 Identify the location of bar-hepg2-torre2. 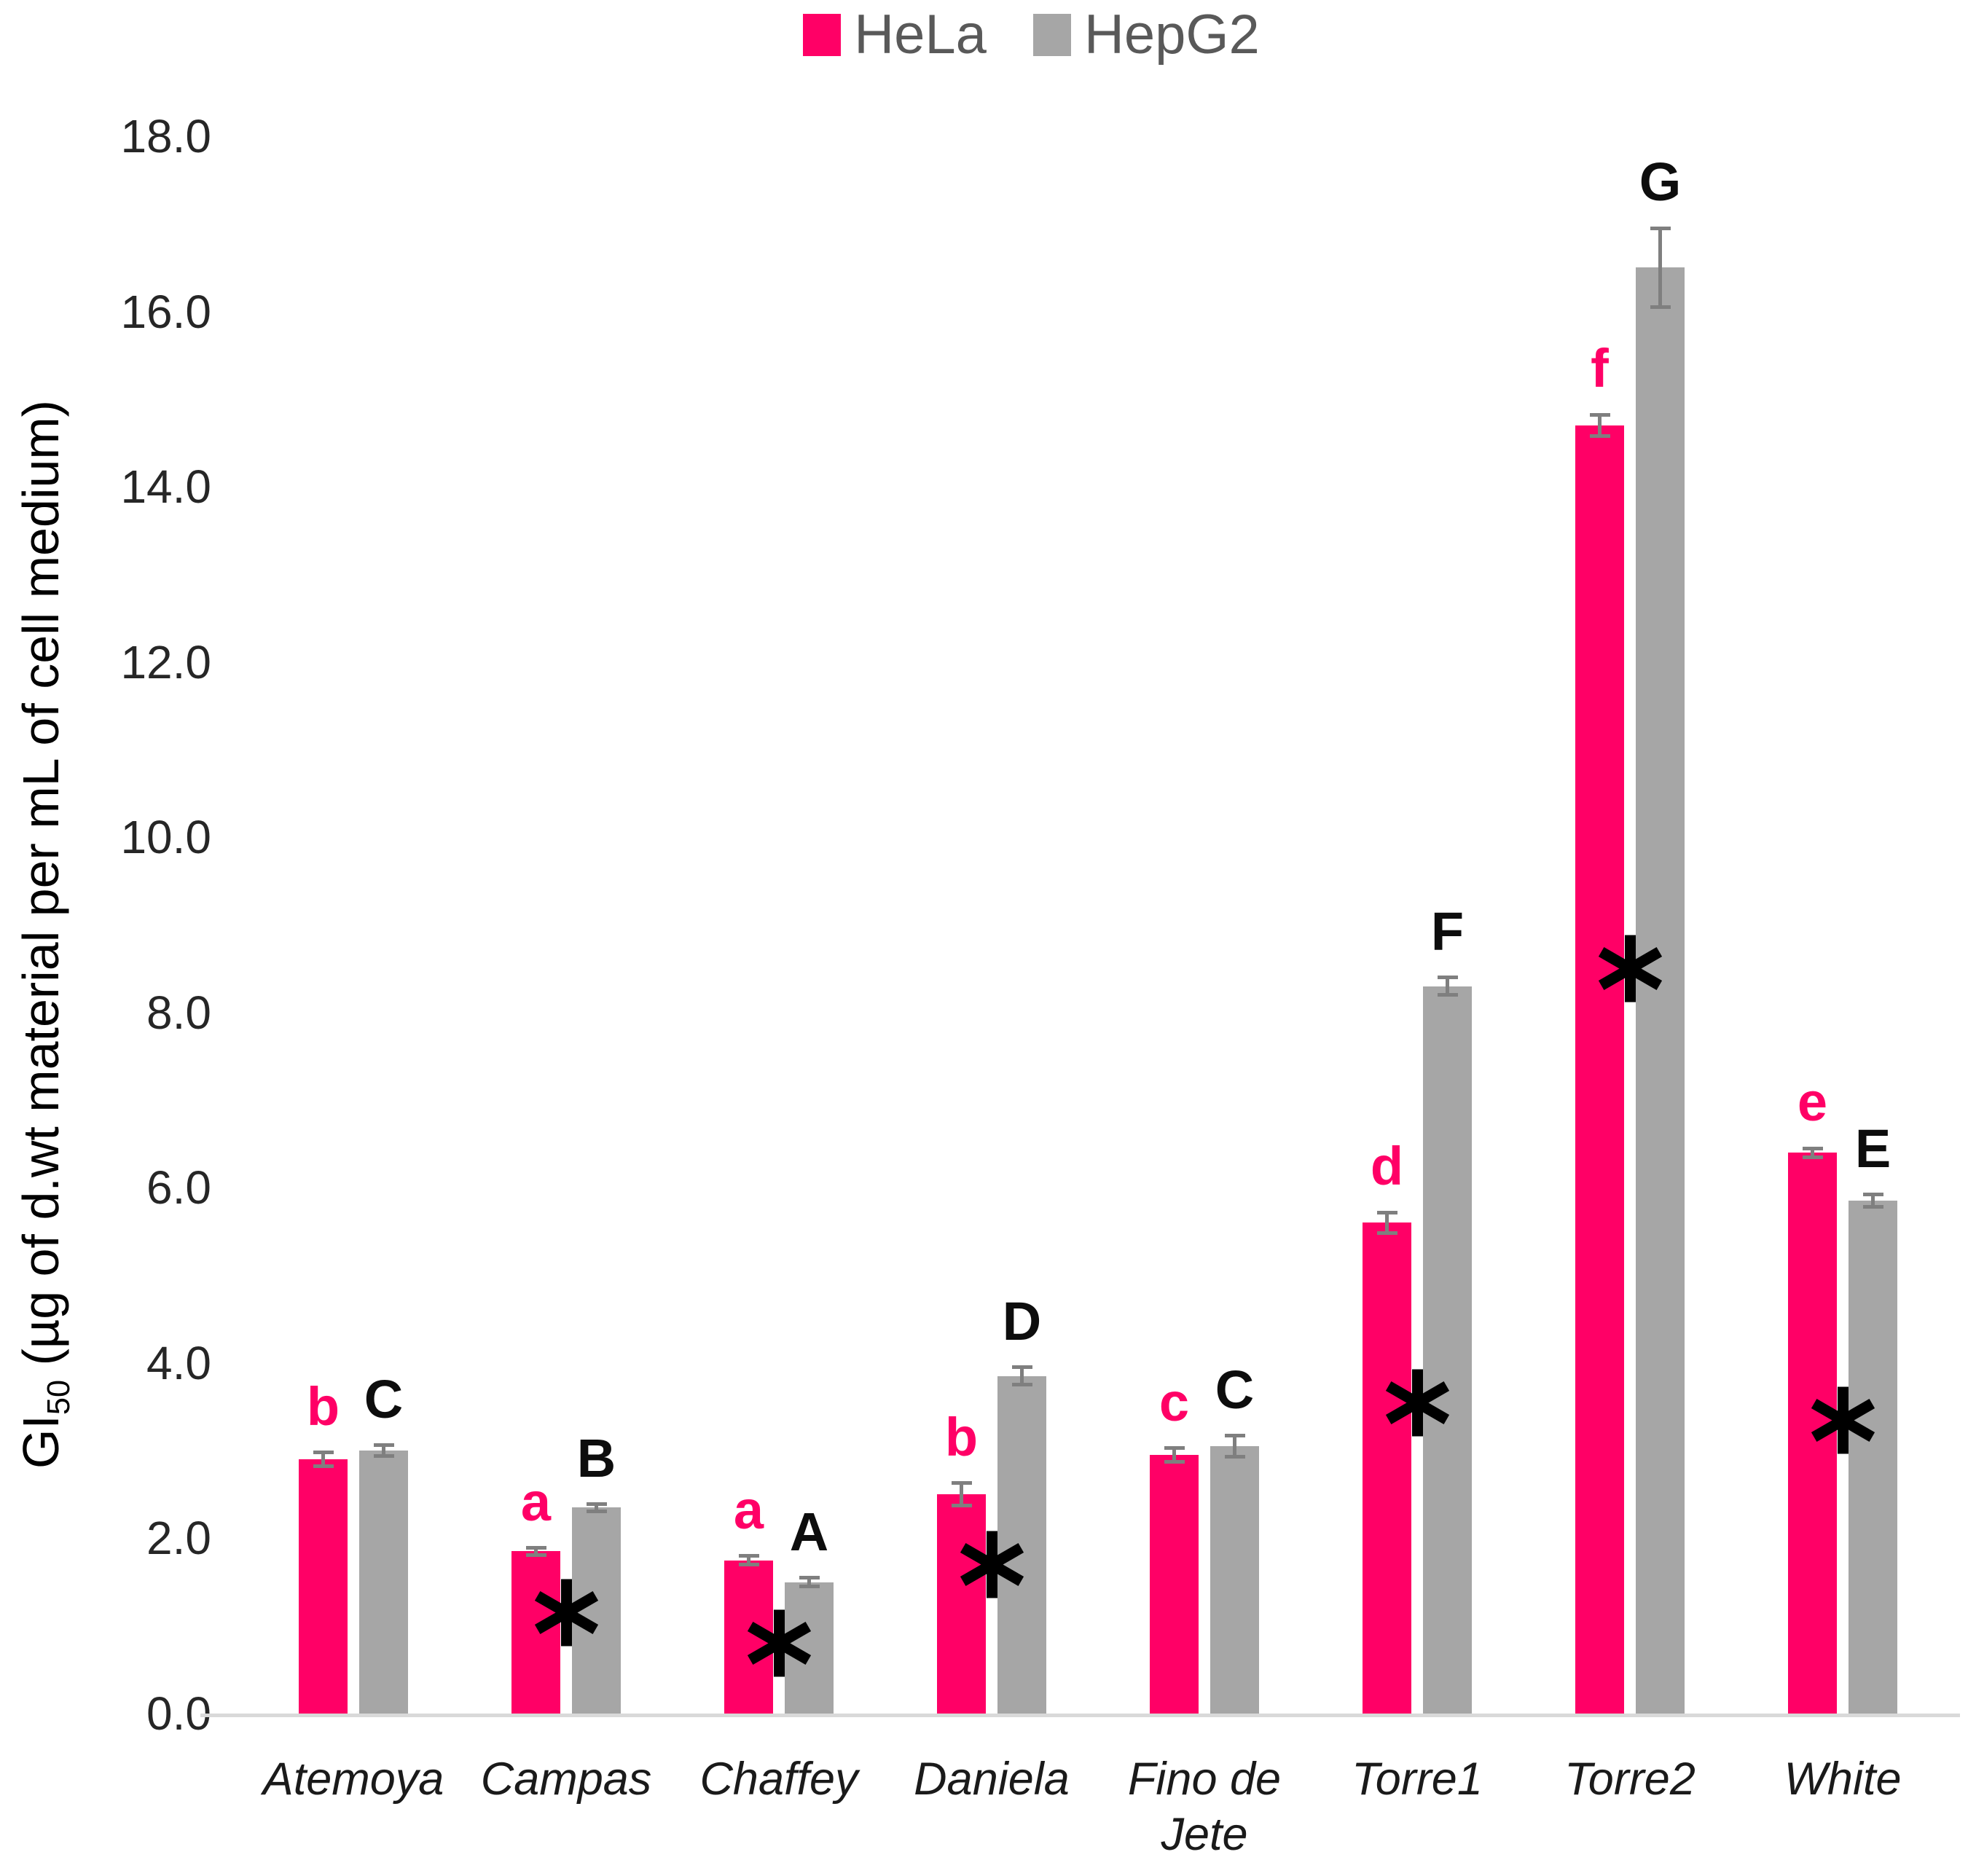
(1660, 990).